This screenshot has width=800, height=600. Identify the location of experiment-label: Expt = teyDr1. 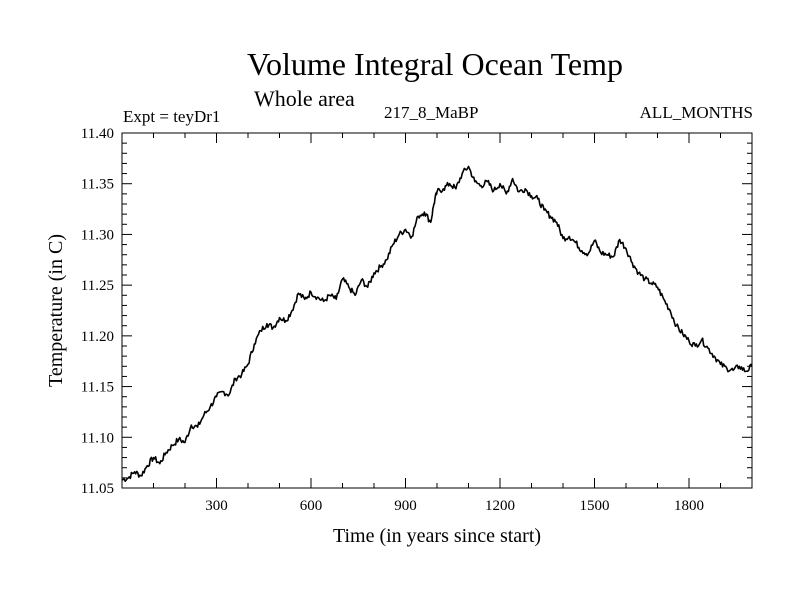
(172, 116).